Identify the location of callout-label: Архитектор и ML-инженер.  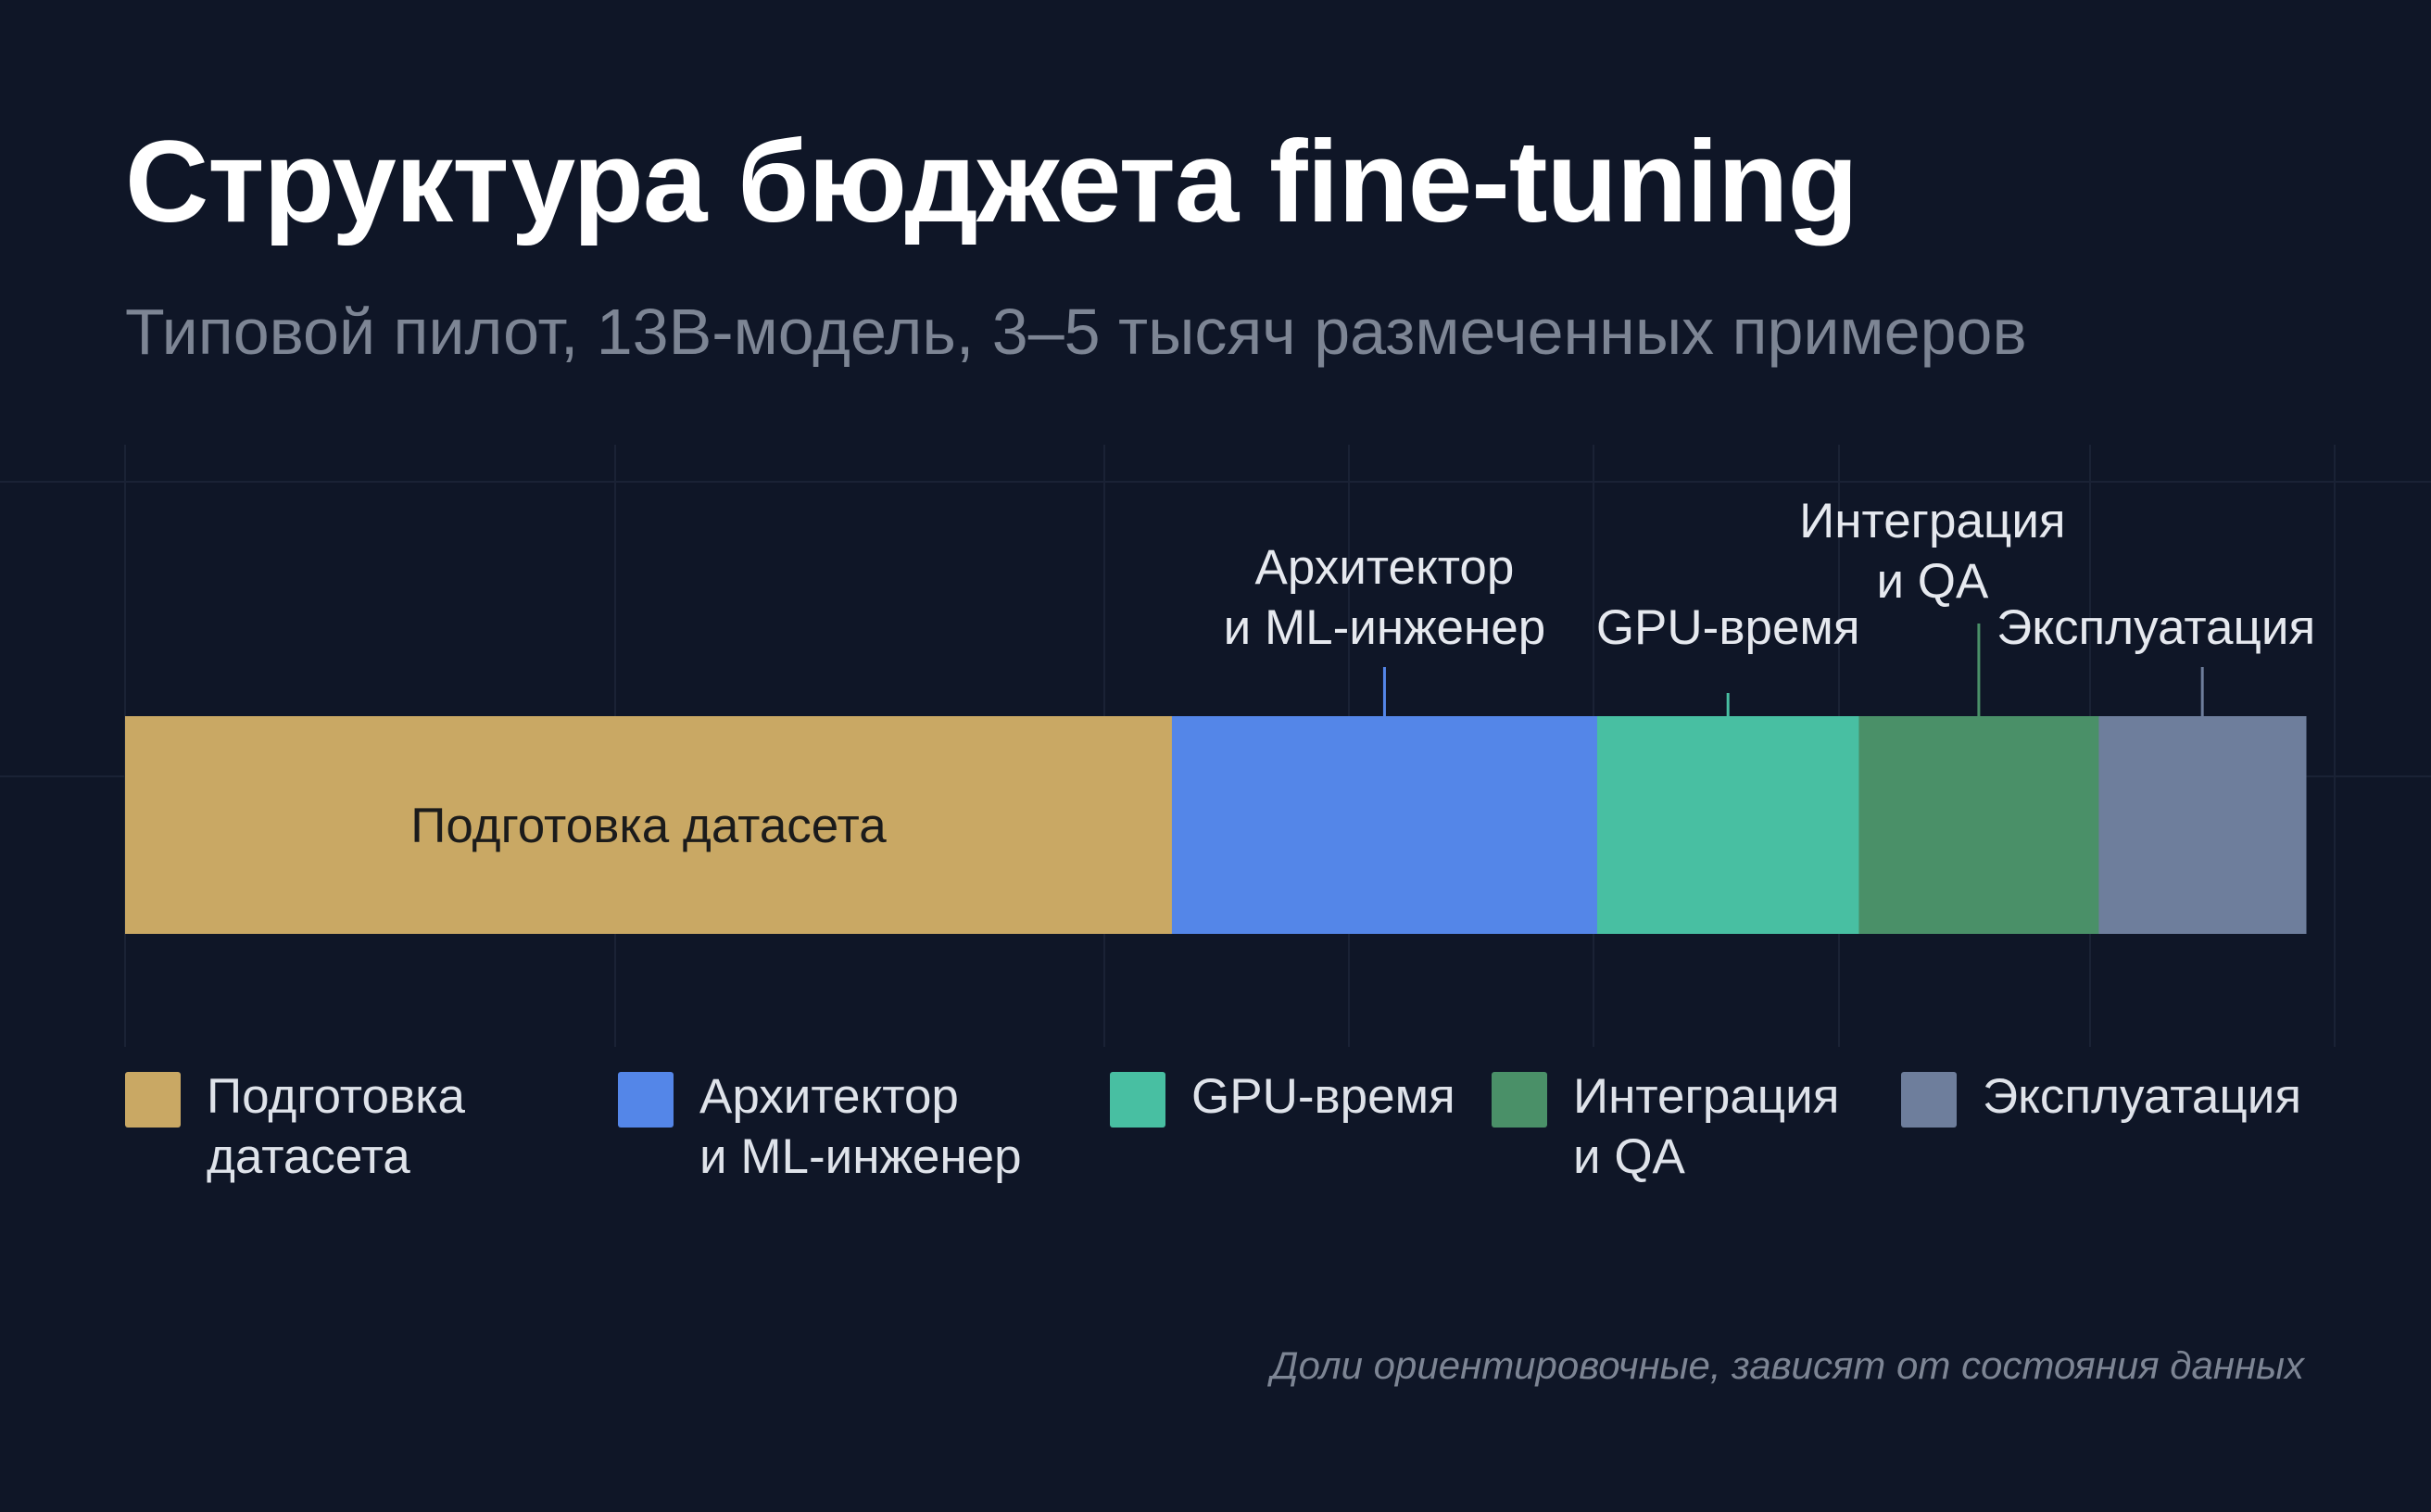
(1385, 597).